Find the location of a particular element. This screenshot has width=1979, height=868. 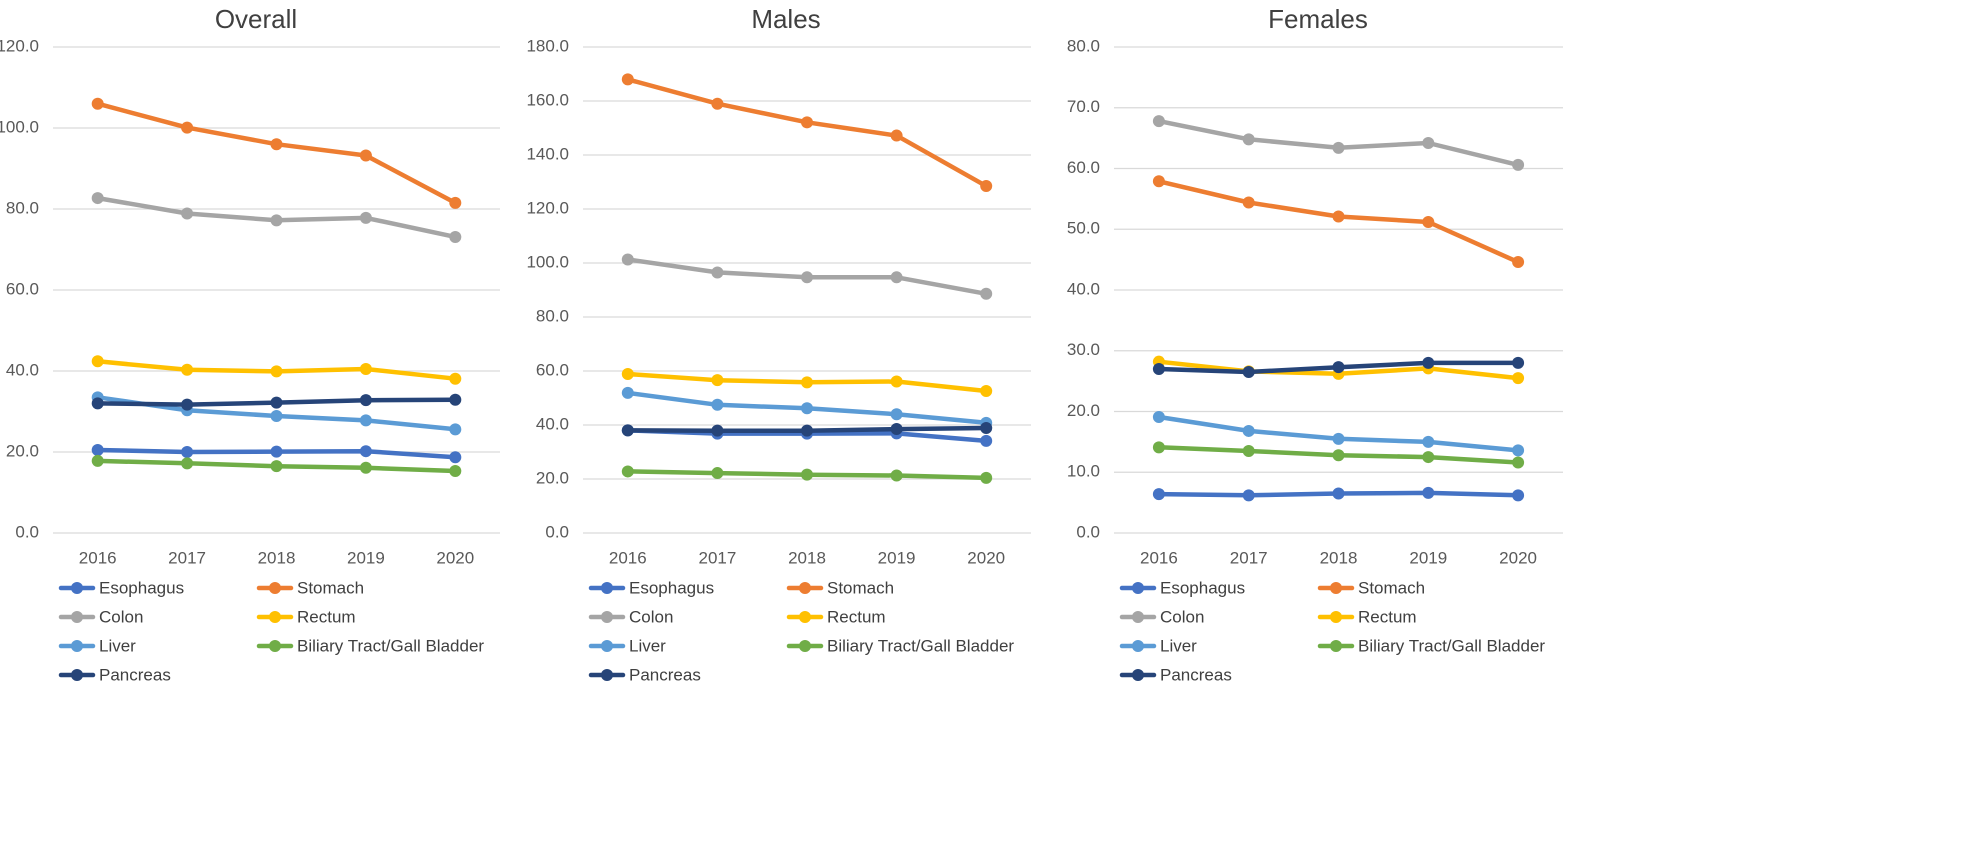

y-tick-label: 30.0 is located at coordinates (1083, 349).